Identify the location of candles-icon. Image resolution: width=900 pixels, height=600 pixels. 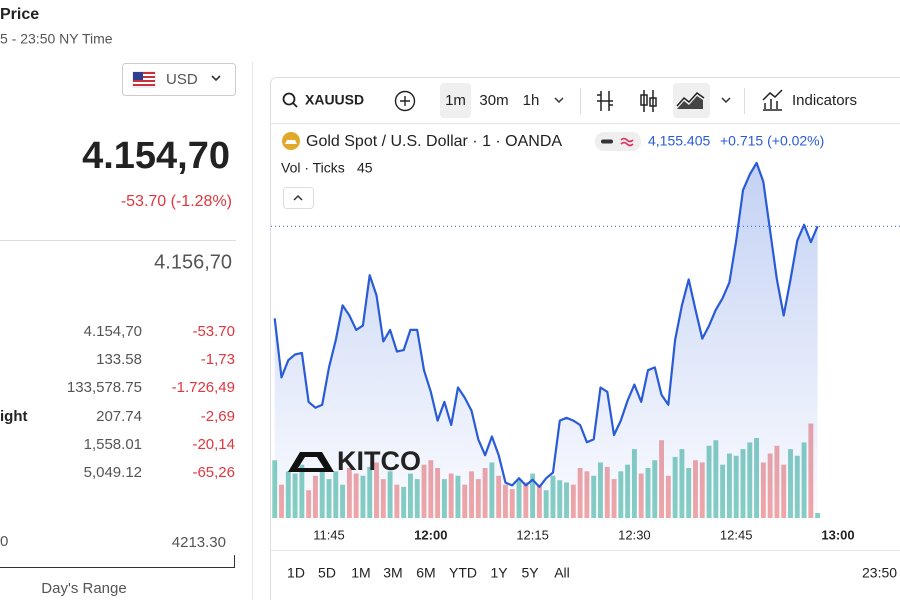
(648, 101).